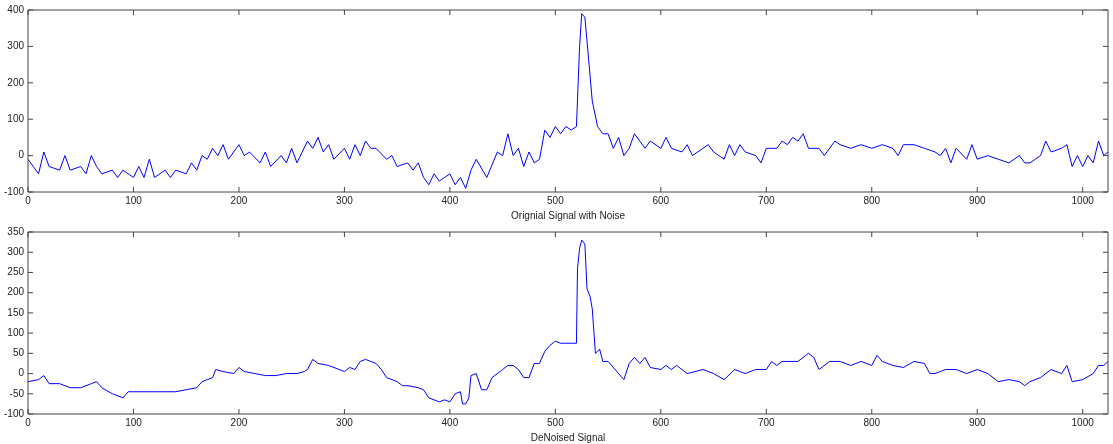 This screenshot has height=444, width=1113. Describe the element at coordinates (18, 353) in the screenshot. I see `y-tick-label: 50` at that location.